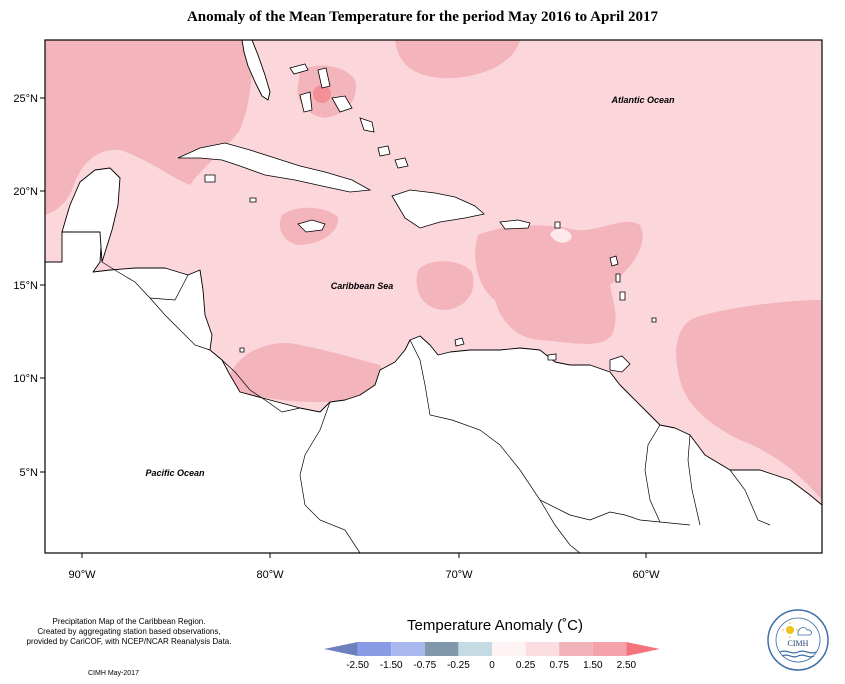  Describe the element at coordinates (401, 163) in the screenshot. I see `turks-caicos` at that location.